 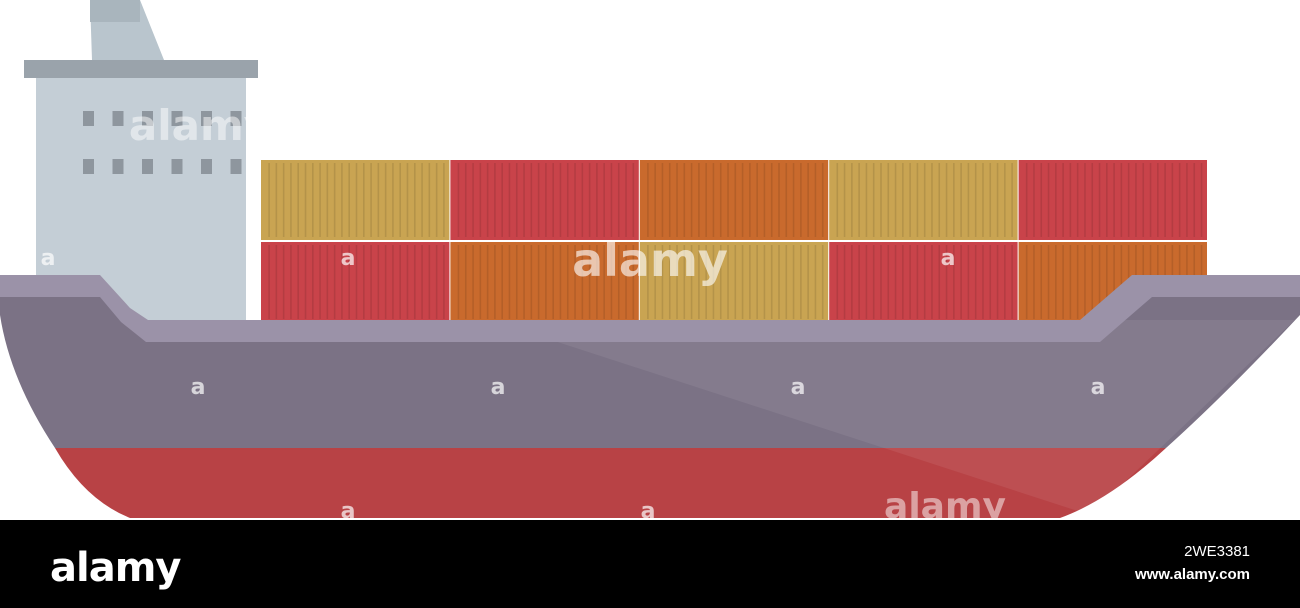 I want to click on ship-funnel-cap, so click(x=115, y=11).